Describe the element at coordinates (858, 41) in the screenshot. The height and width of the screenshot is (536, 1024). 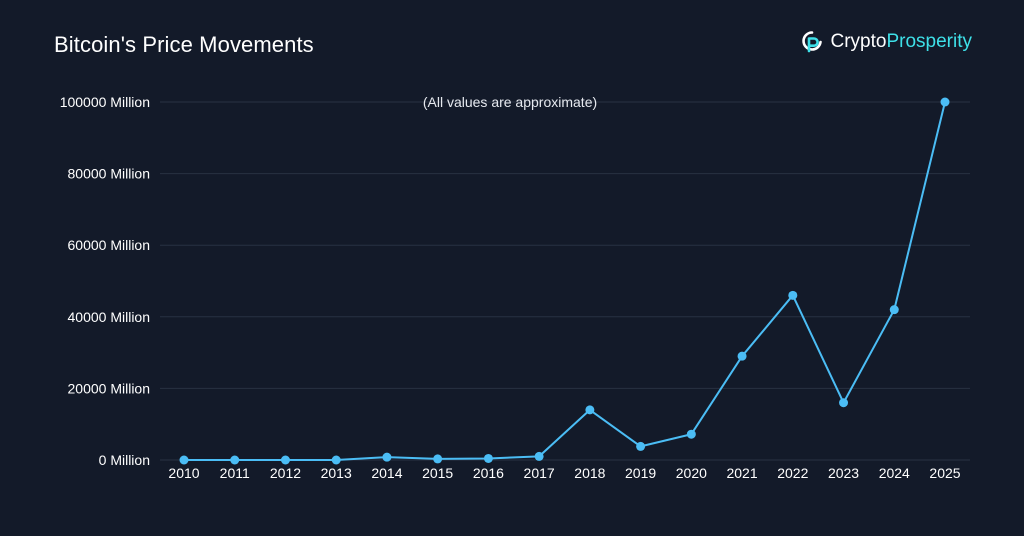
I see `brand-name-crypto: Crypto` at that location.